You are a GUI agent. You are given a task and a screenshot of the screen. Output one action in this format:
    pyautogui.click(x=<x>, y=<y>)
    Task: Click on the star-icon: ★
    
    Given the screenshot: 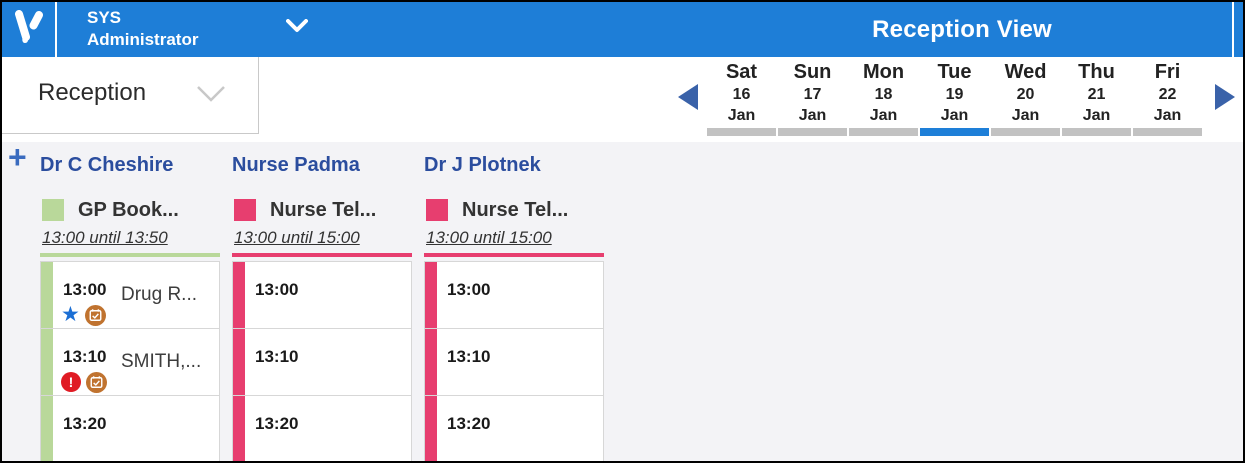 What is the action you would take?
    pyautogui.click(x=70, y=314)
    